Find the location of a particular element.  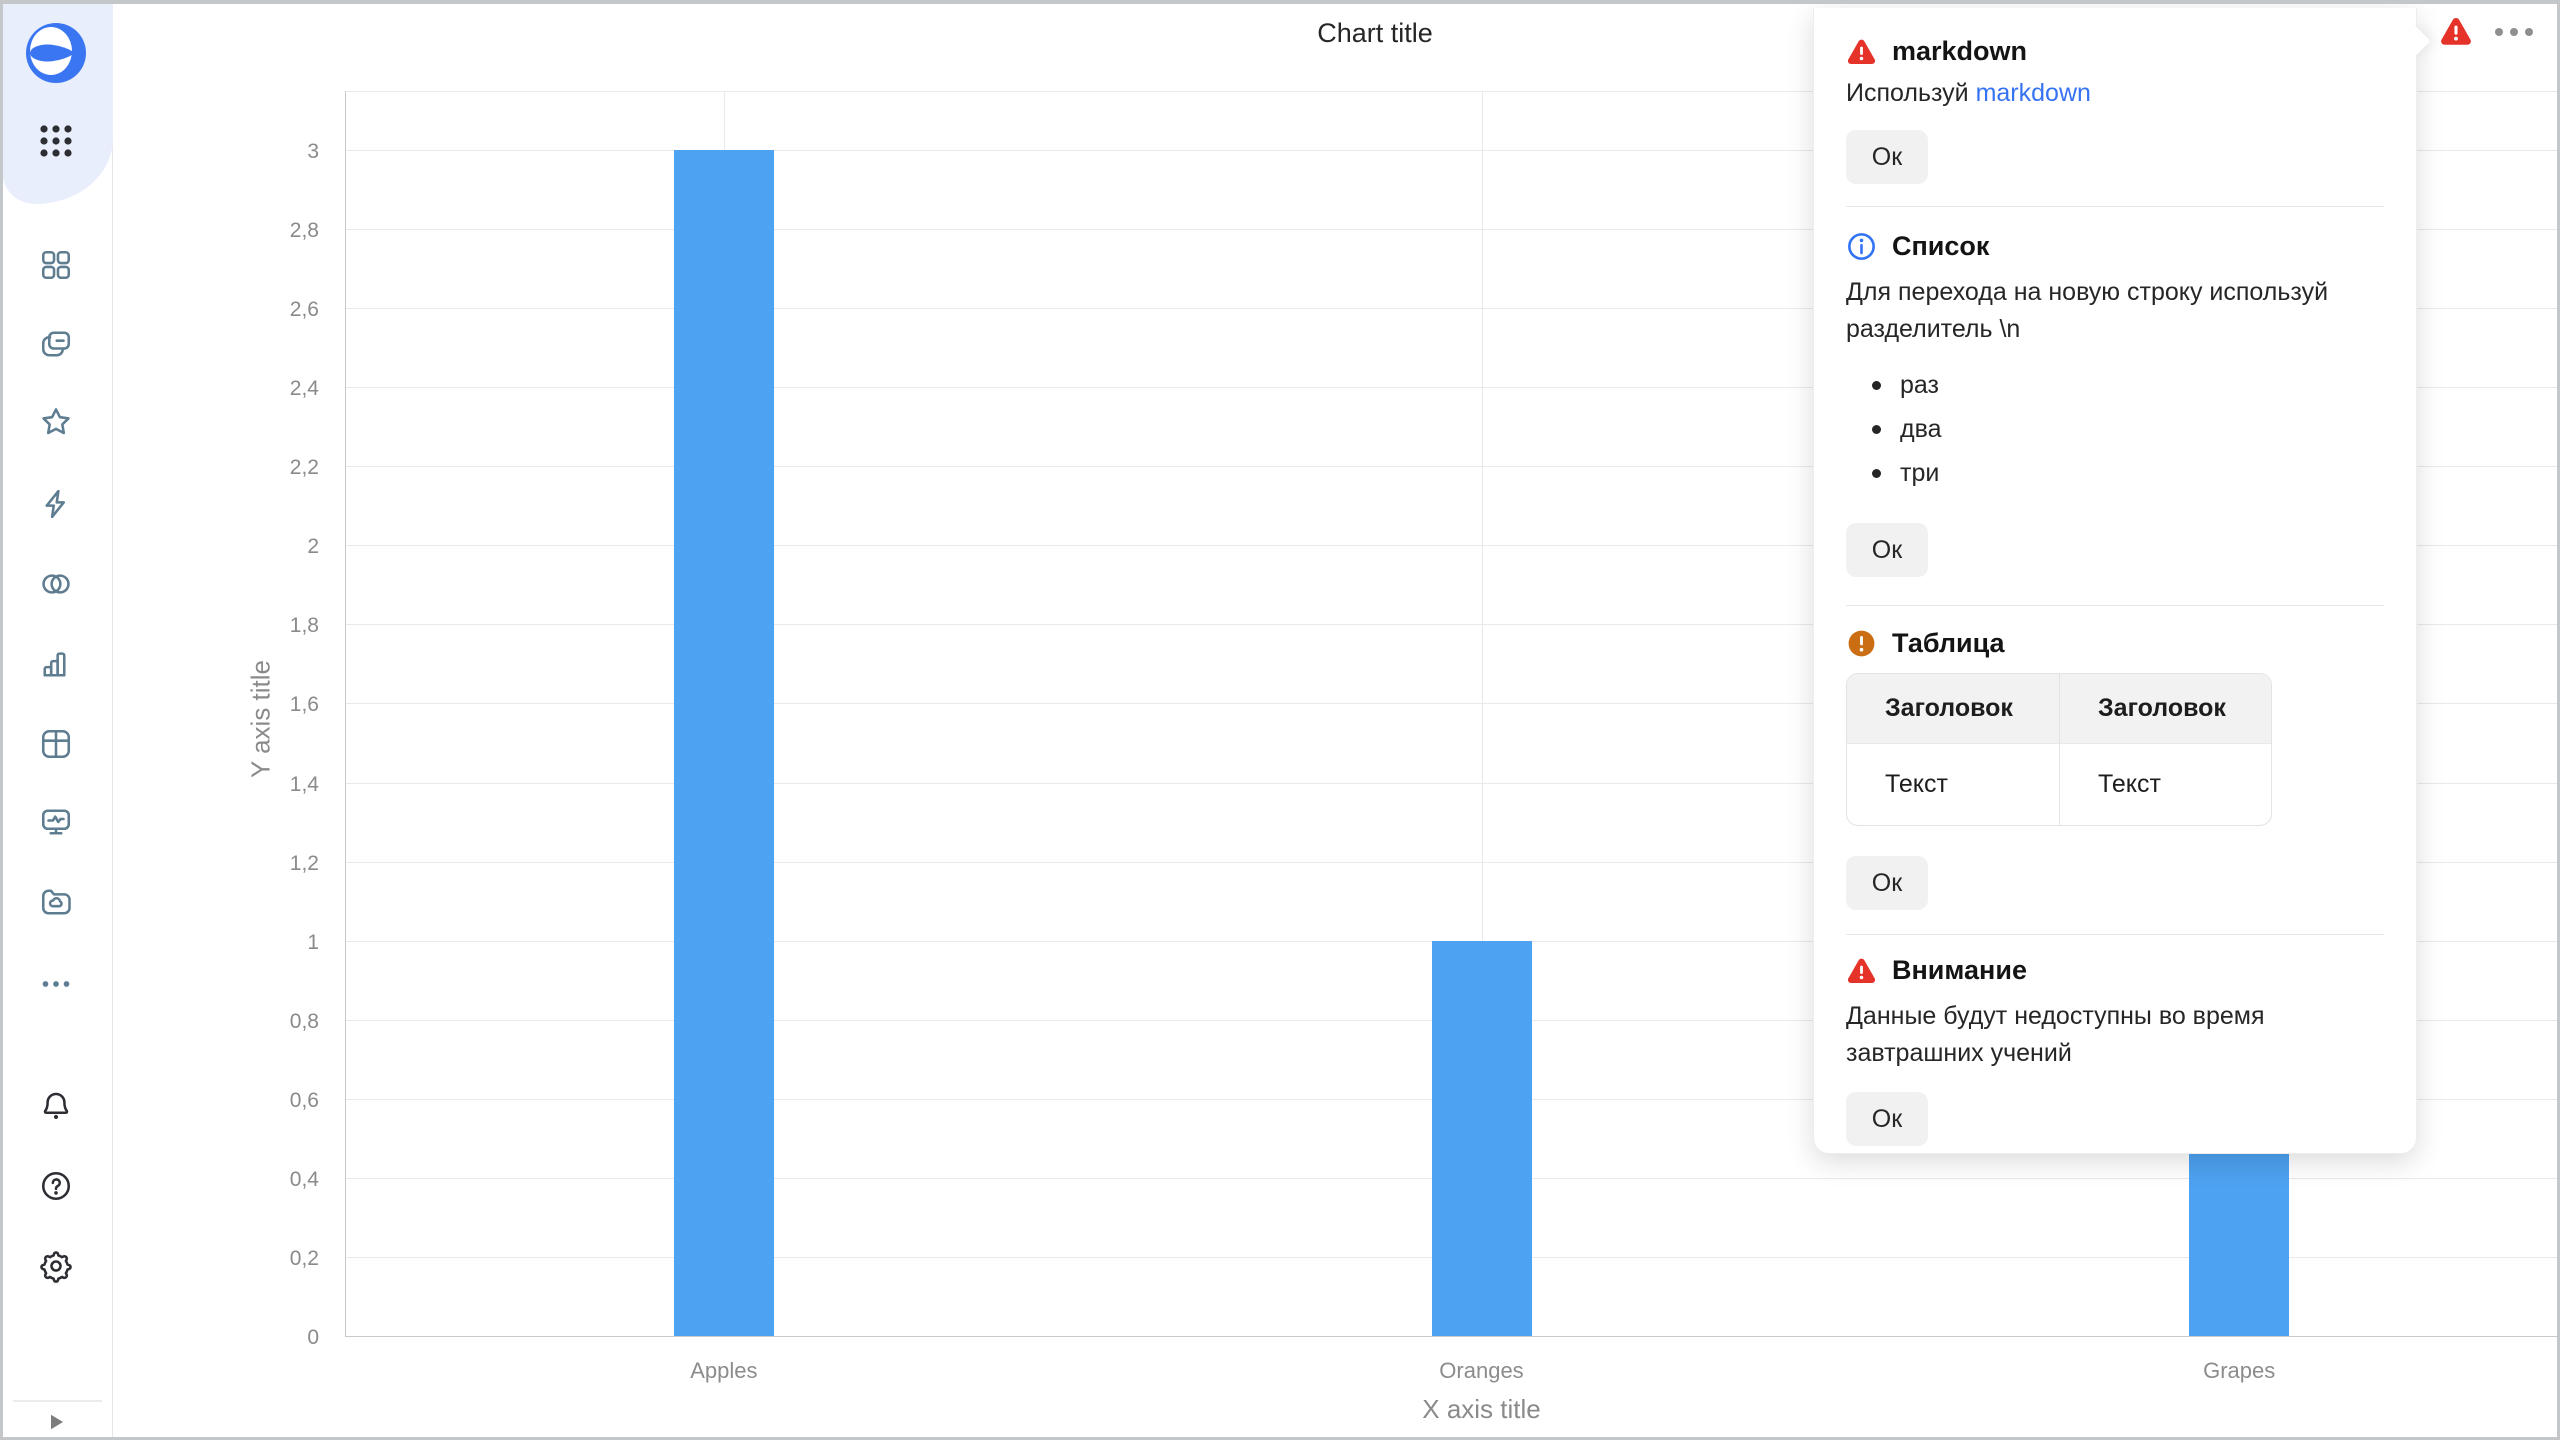

monitoring-screen-icon is located at coordinates (56, 822).